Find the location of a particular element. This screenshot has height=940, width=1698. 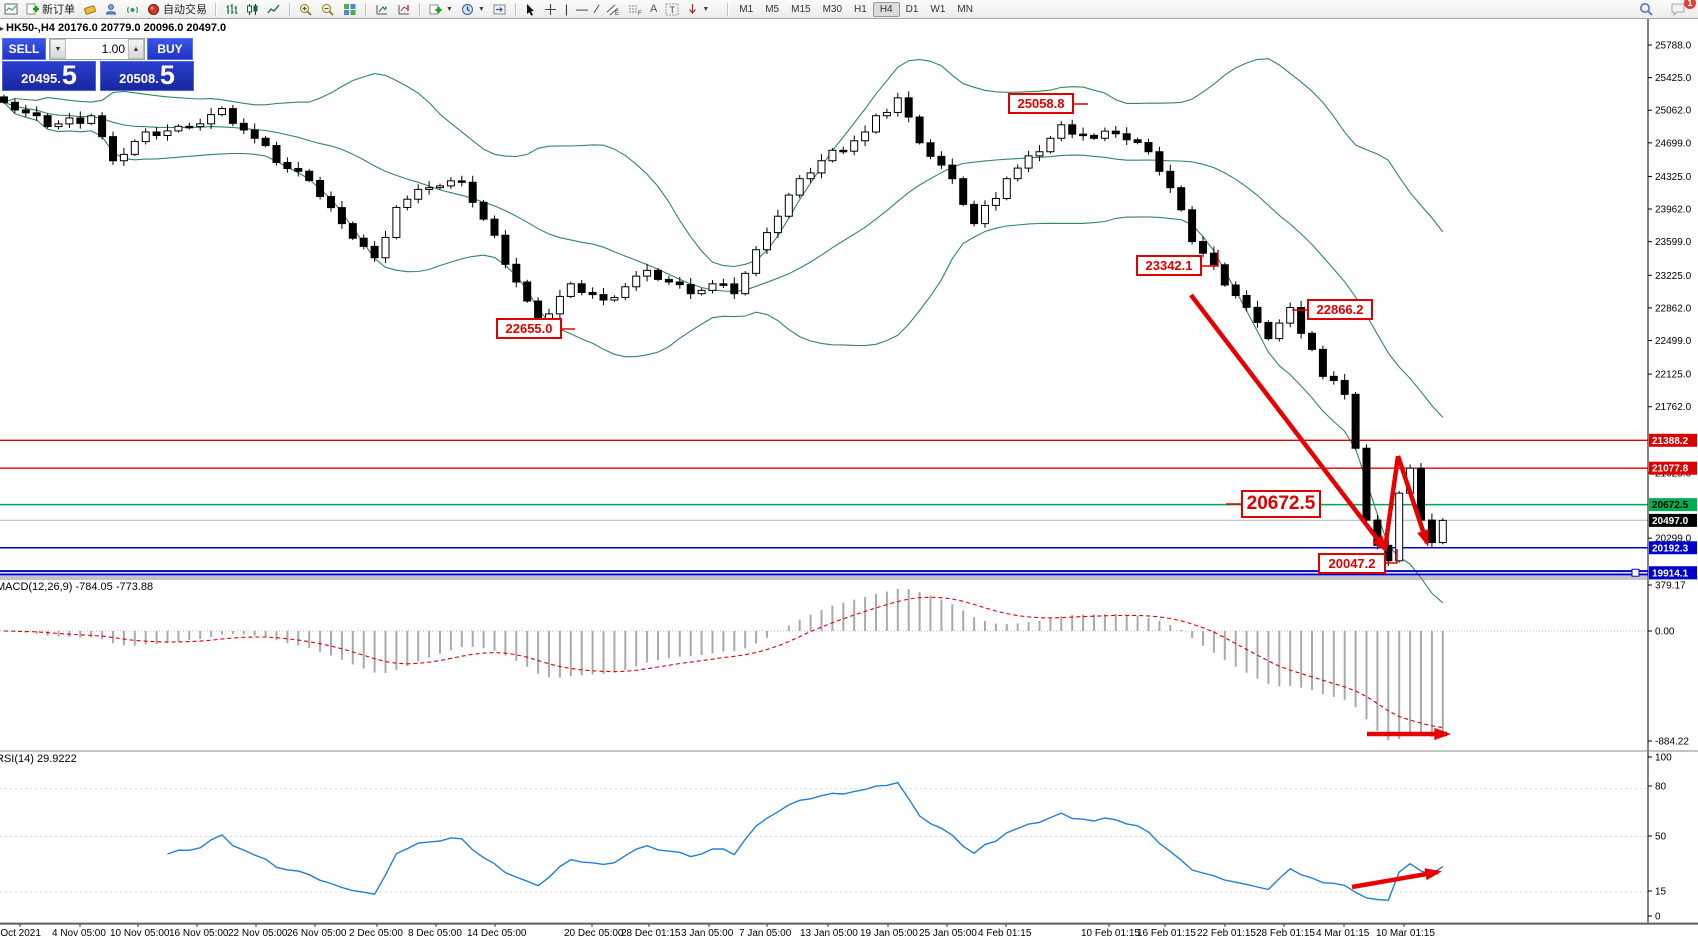

price-callout: 20047.2 is located at coordinates (1352, 563).